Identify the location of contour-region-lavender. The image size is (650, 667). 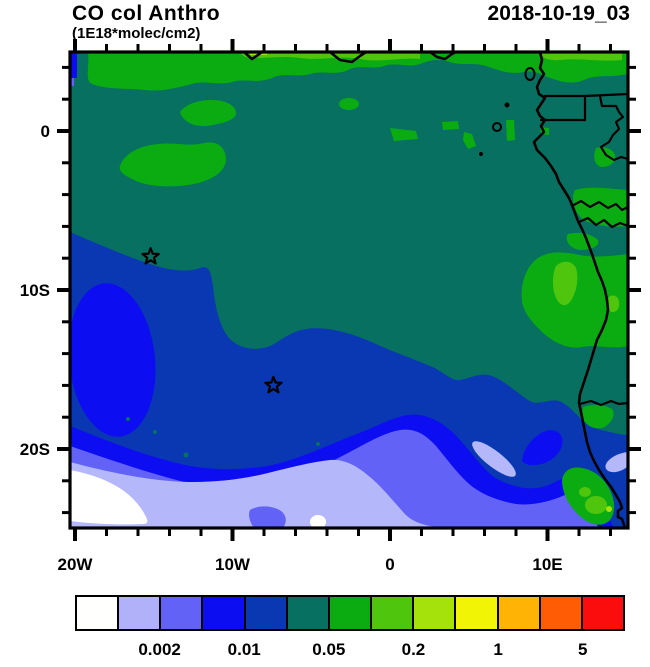
(257, 493).